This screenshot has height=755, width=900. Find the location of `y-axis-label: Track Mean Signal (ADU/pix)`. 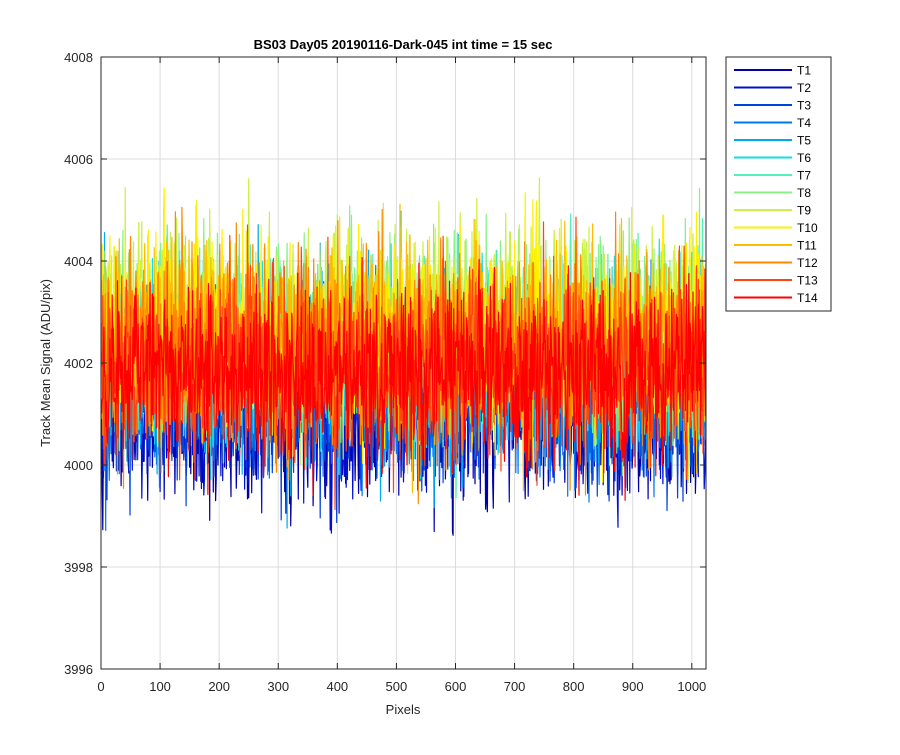

y-axis-label: Track Mean Signal (ADU/pix) is located at coordinates (45, 363).